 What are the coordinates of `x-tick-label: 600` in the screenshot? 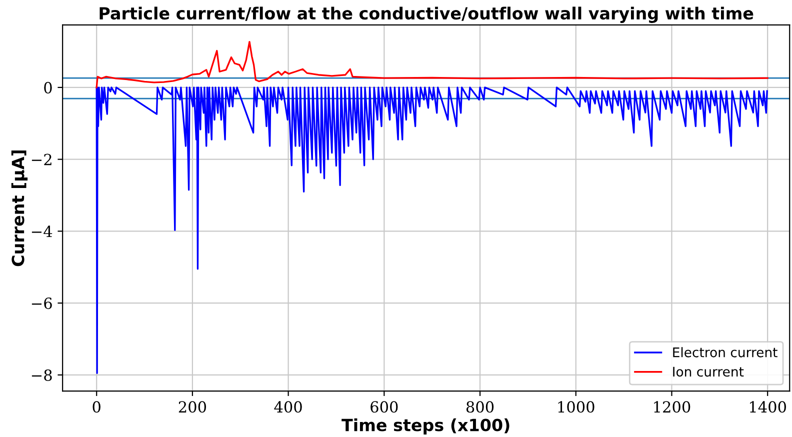 It's located at (384, 407).